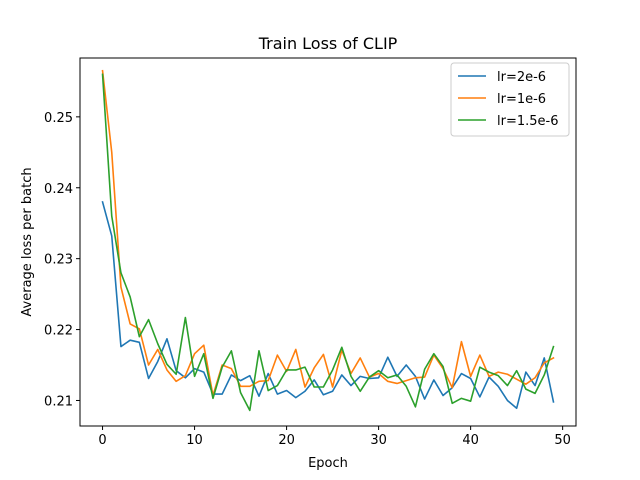 Image resolution: width=640 pixels, height=480 pixels. Describe the element at coordinates (334, 437) in the screenshot. I see `x-axis: 0 10 20 30 40 50` at that location.